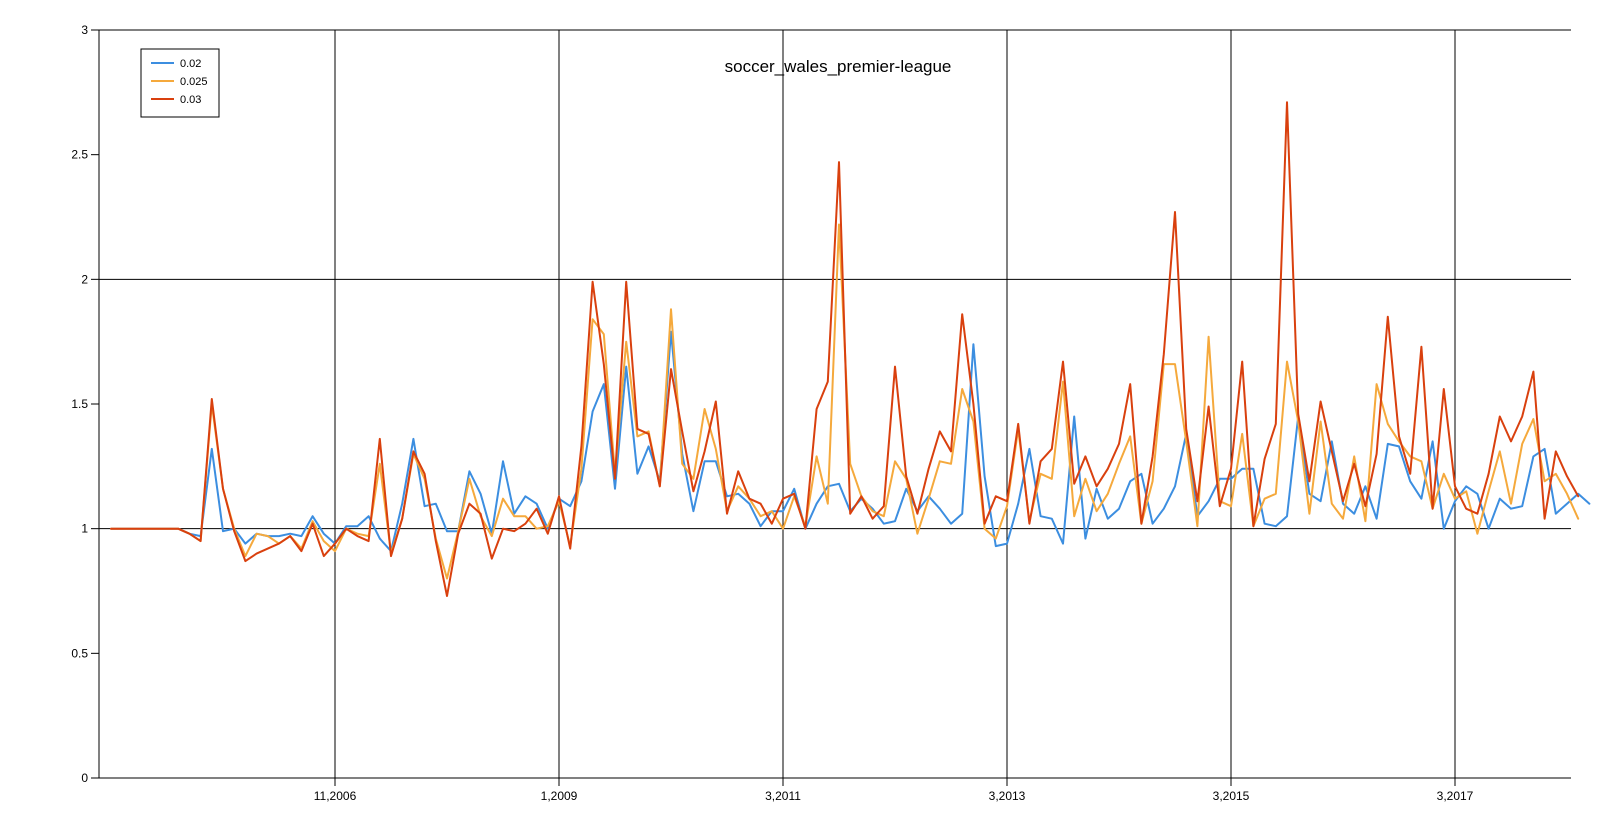 The image size is (1600, 838). I want to click on legend-box, so click(180, 83).